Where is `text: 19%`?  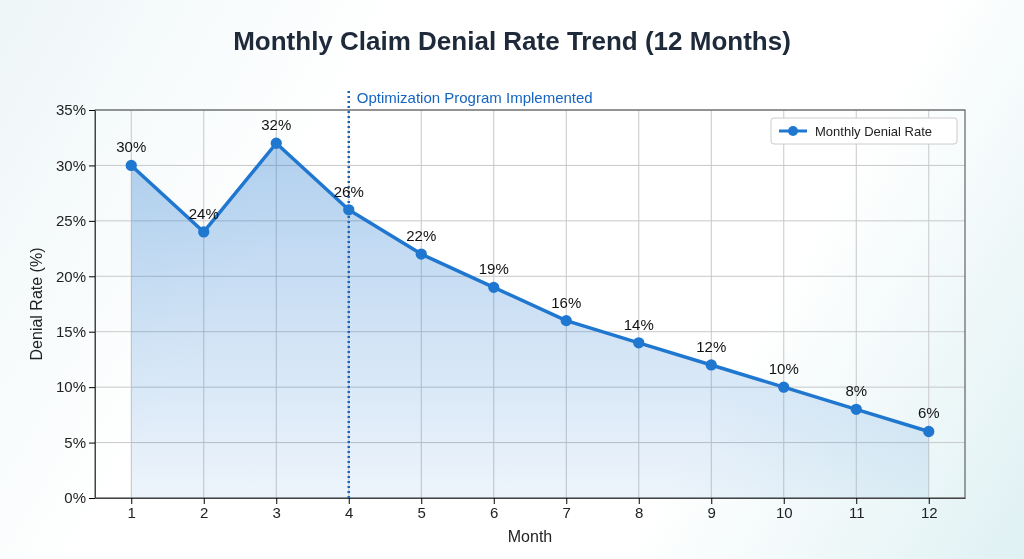 text: 19% is located at coordinates (493, 269).